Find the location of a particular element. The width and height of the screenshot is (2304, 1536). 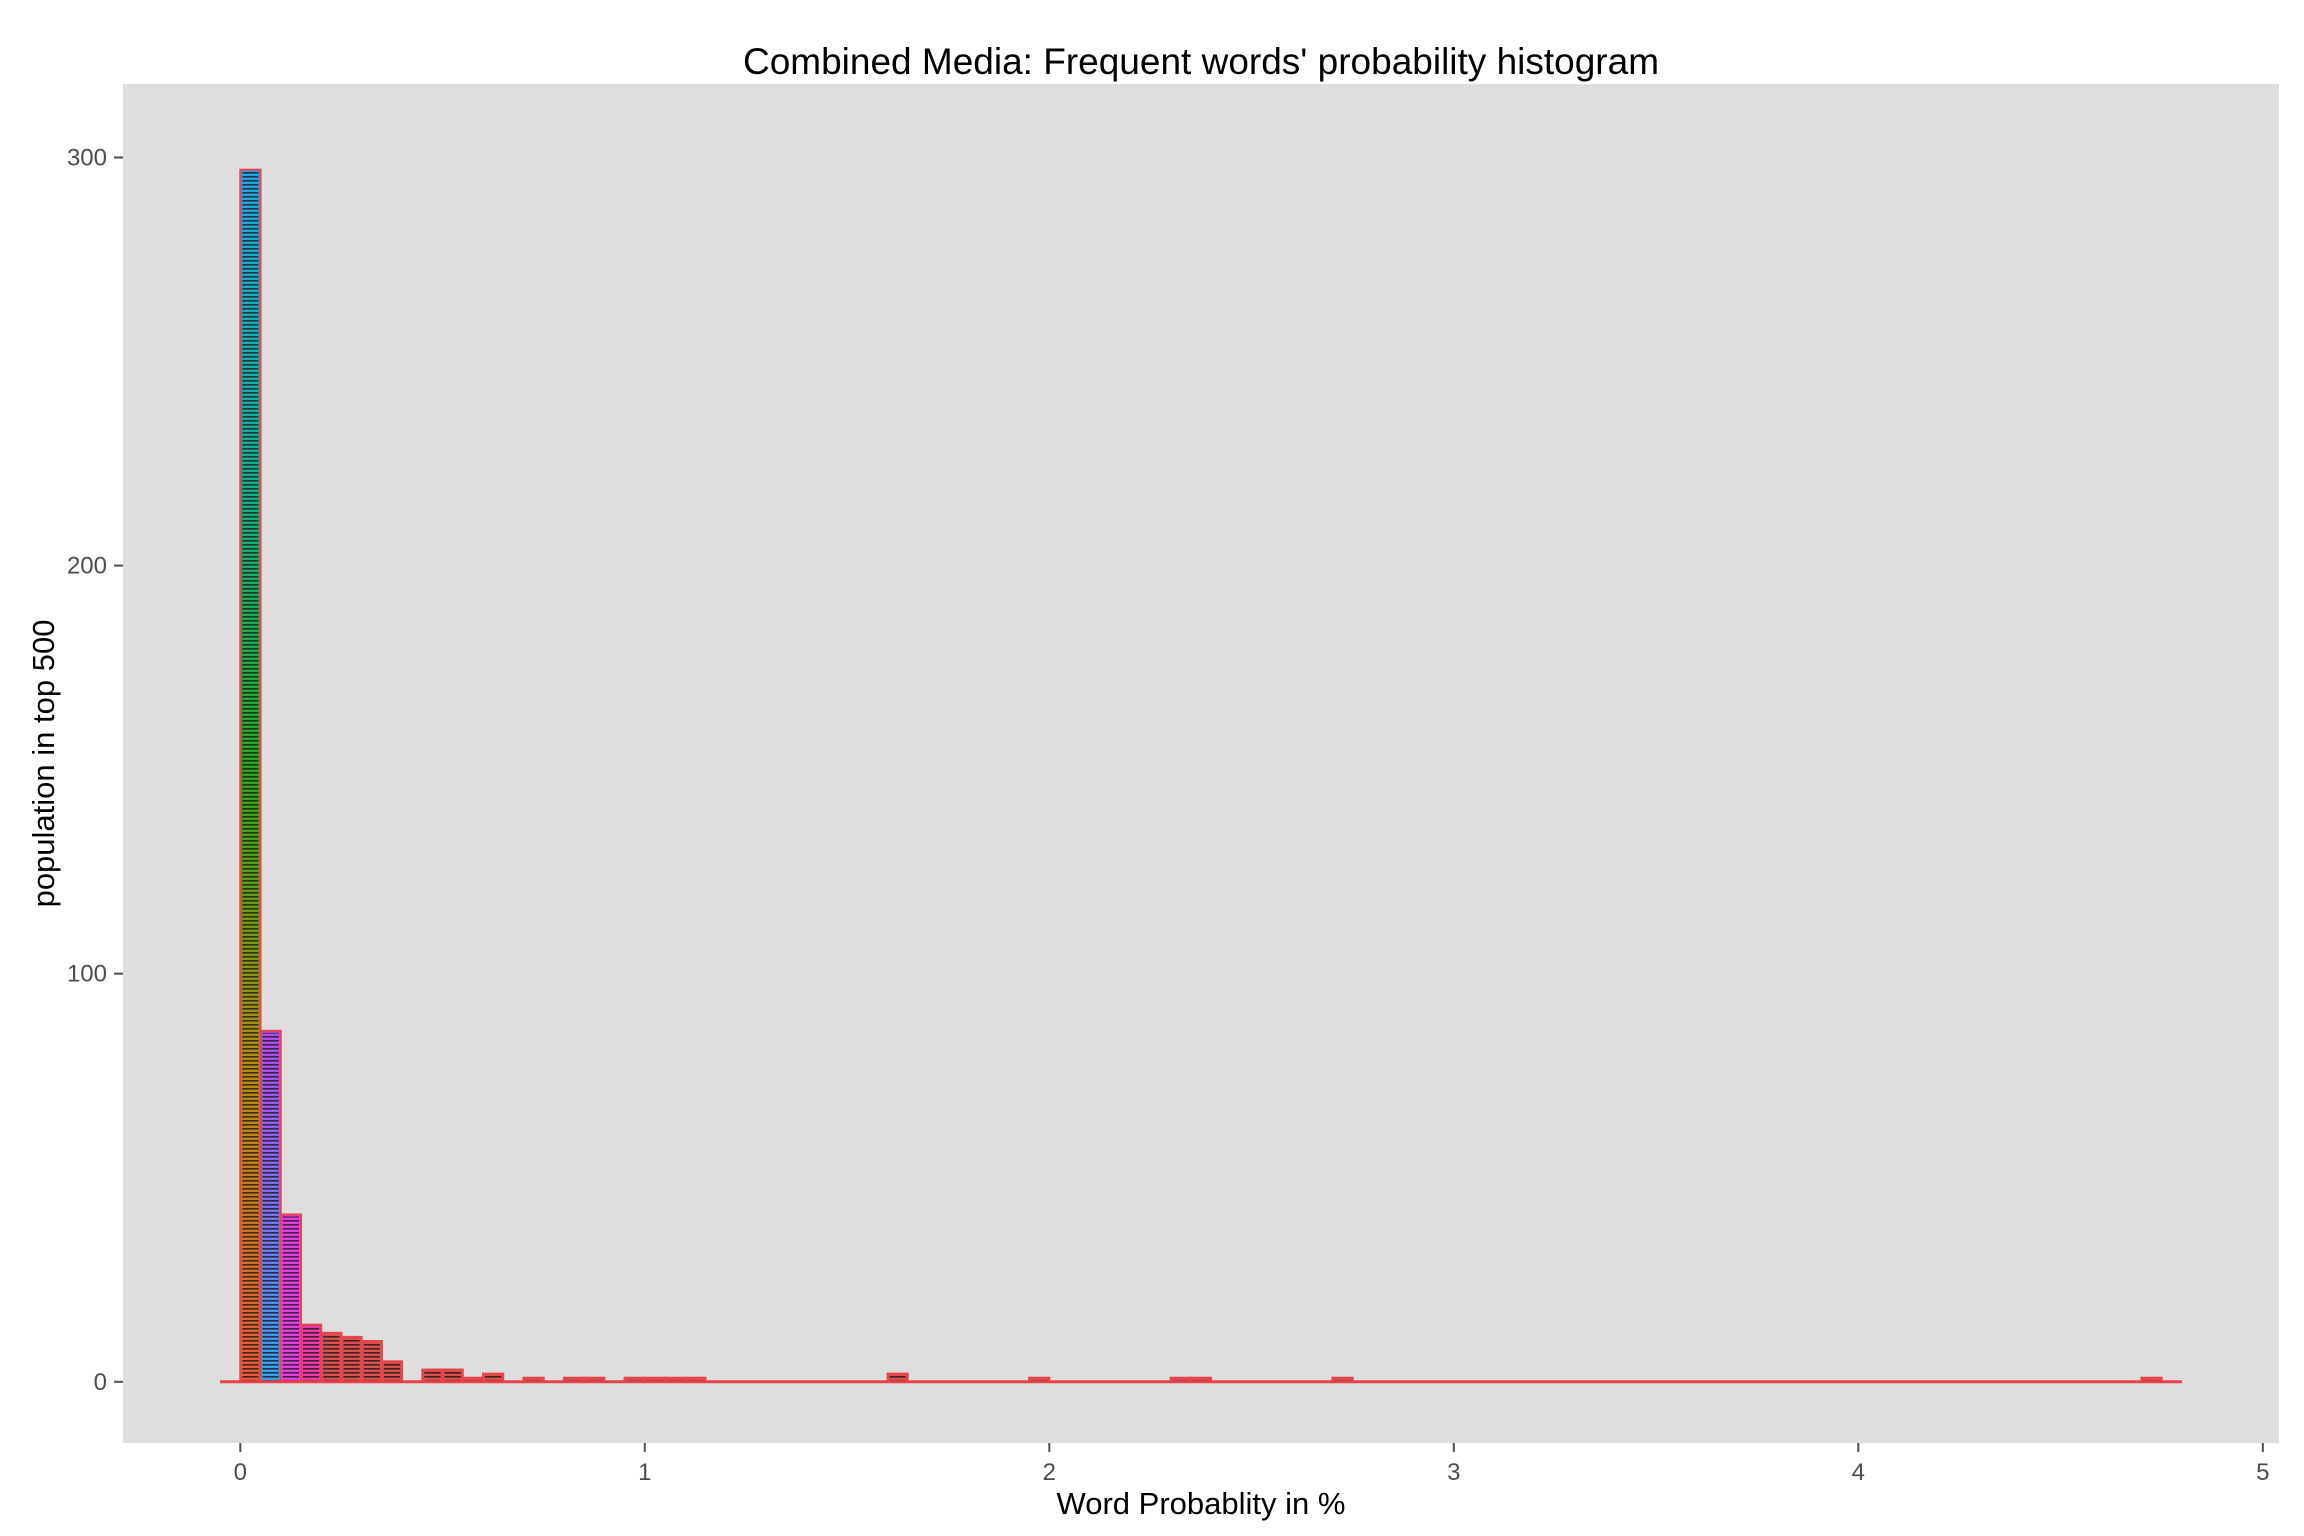

x-tick-label: 0 is located at coordinates (240, 1472).